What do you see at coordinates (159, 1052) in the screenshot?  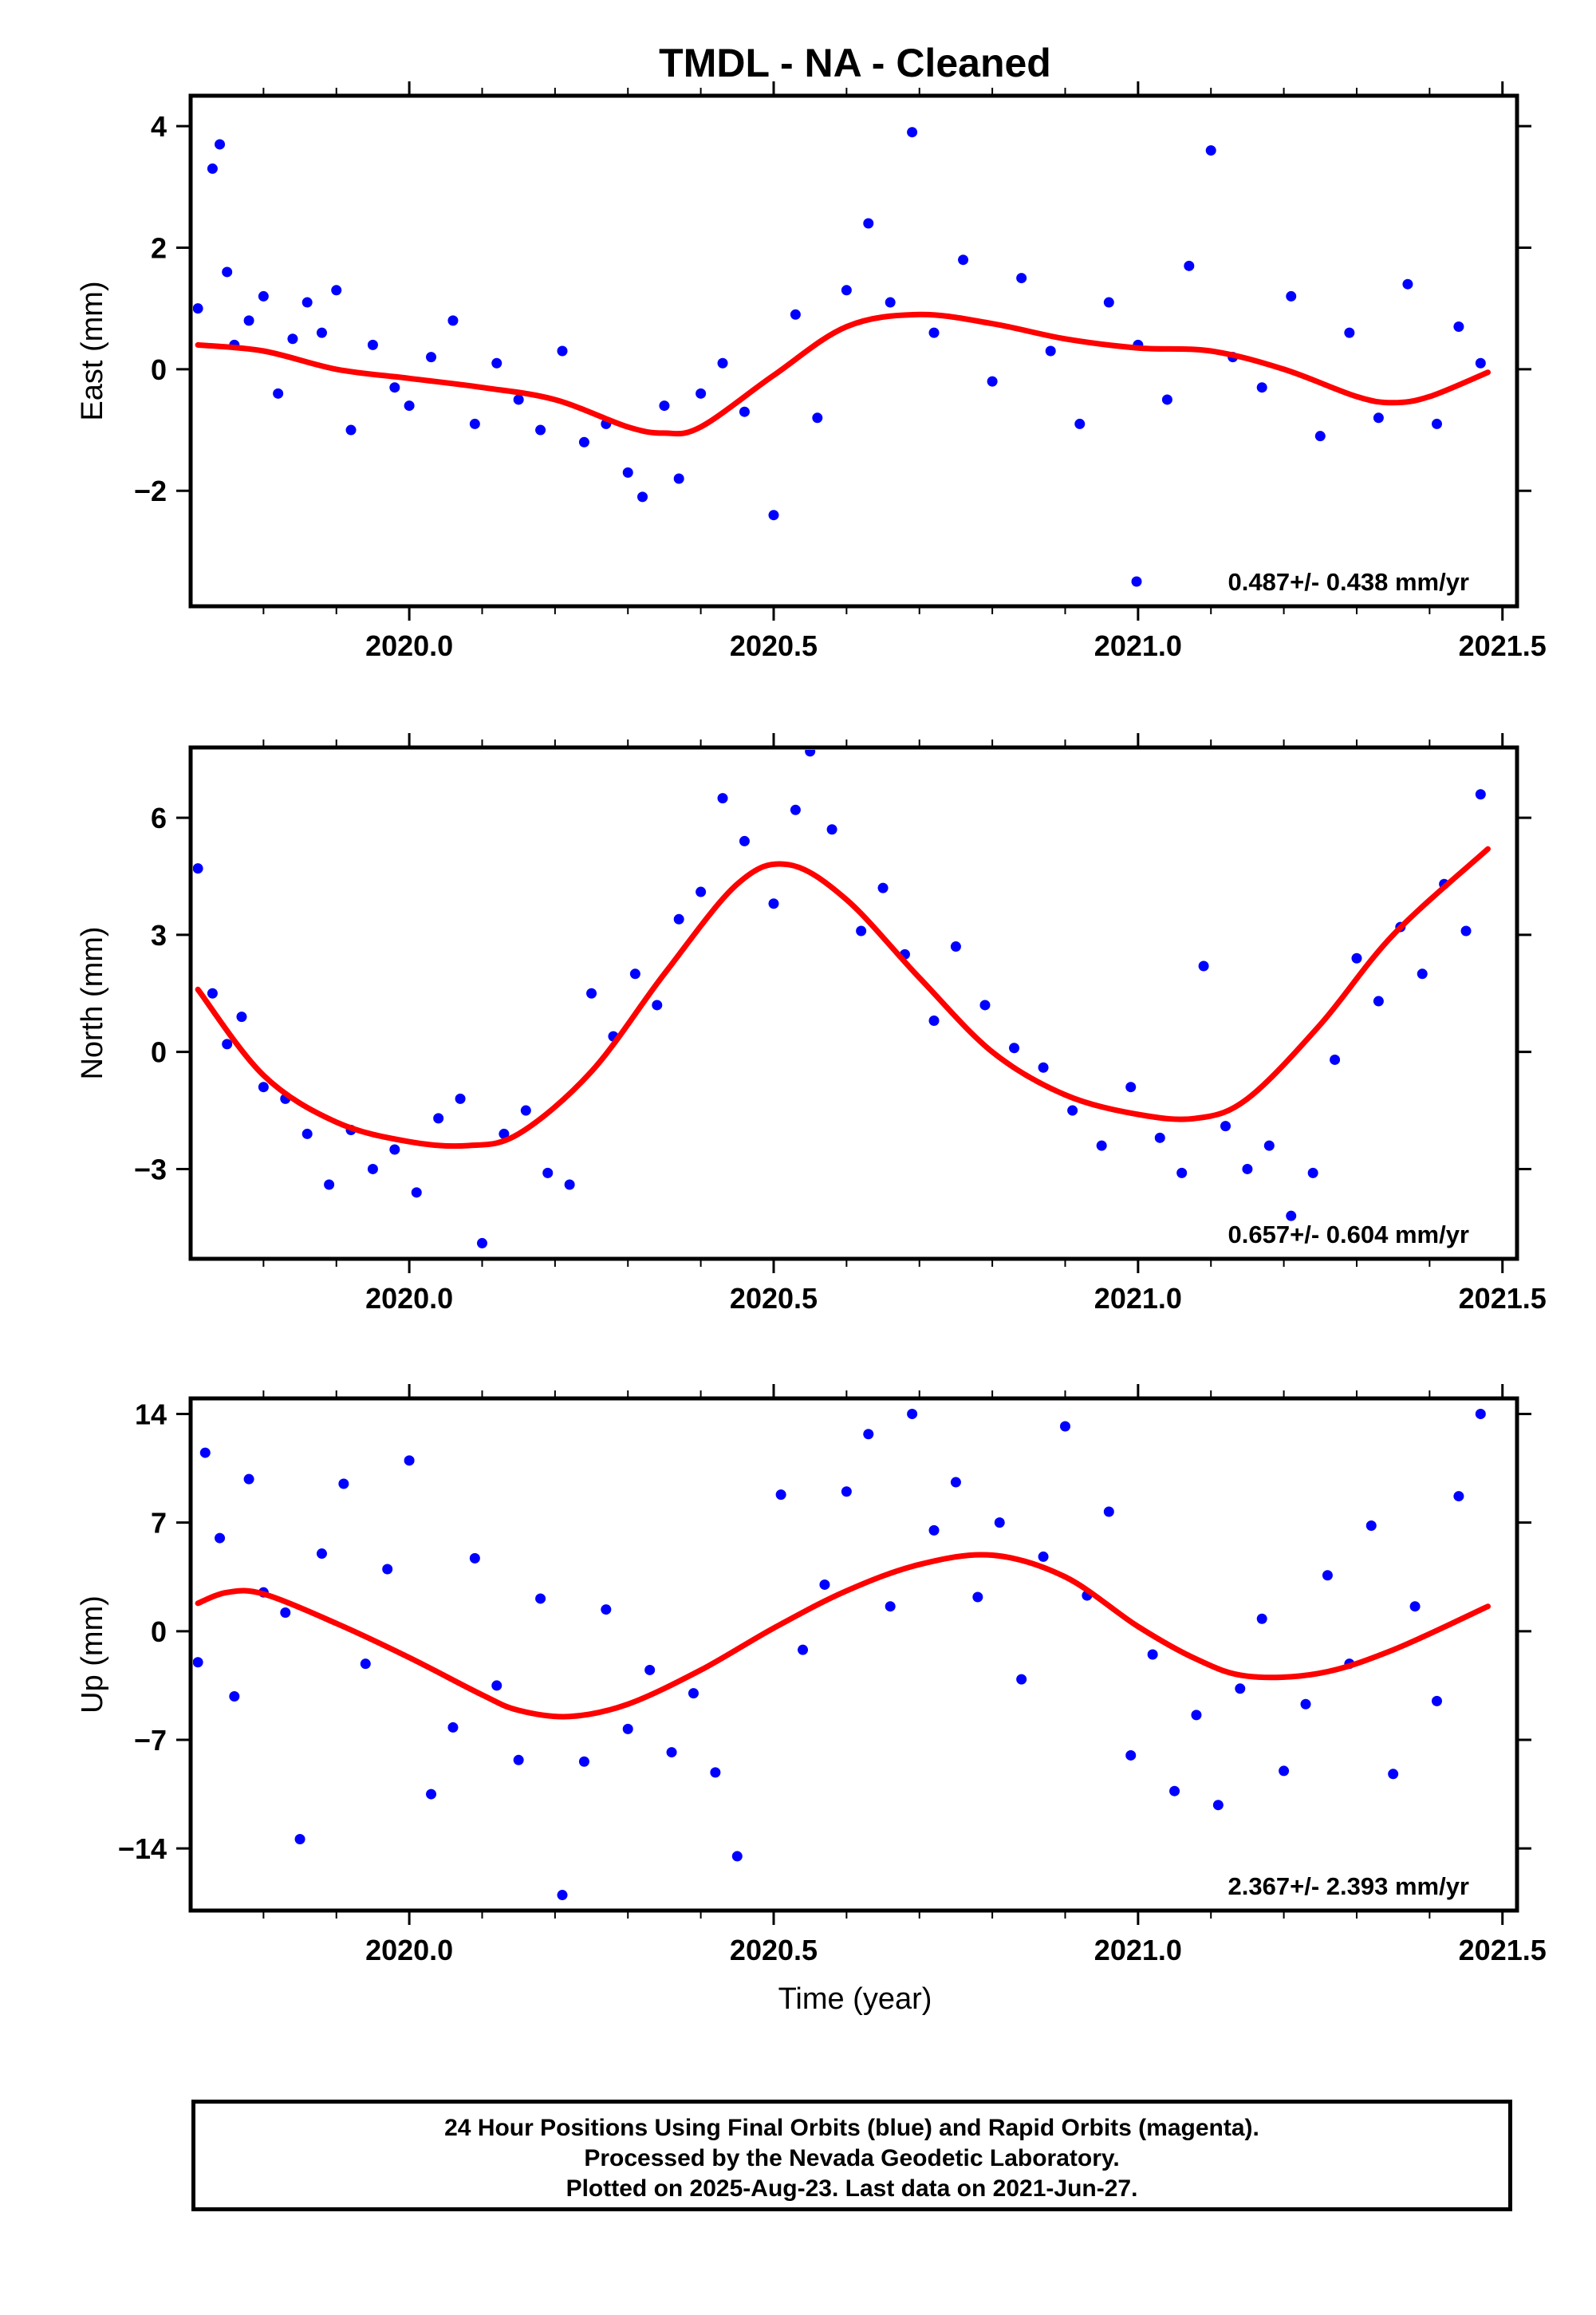 I see `north-y-tick-label: 0` at bounding box center [159, 1052].